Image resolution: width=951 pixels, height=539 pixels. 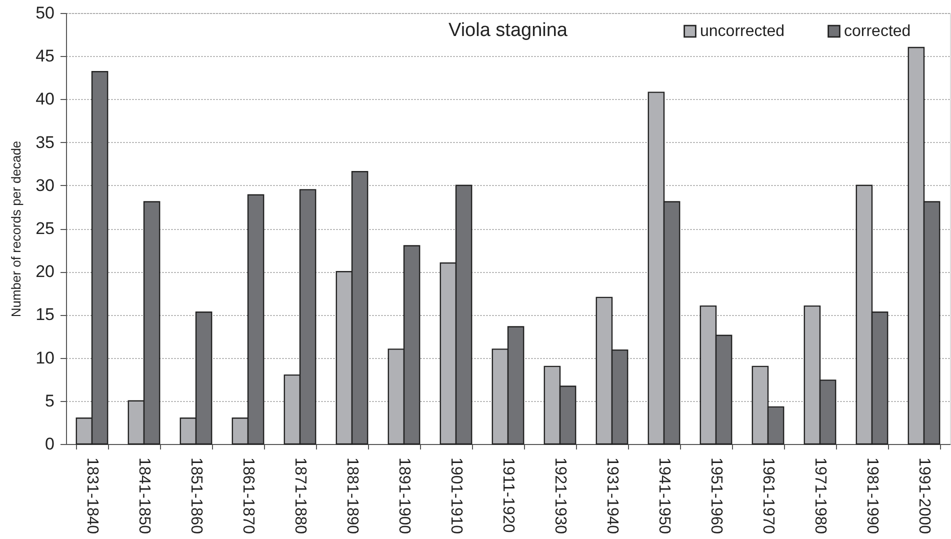 What do you see at coordinates (248, 496) in the screenshot?
I see `x-tick-label: 1861-1870` at bounding box center [248, 496].